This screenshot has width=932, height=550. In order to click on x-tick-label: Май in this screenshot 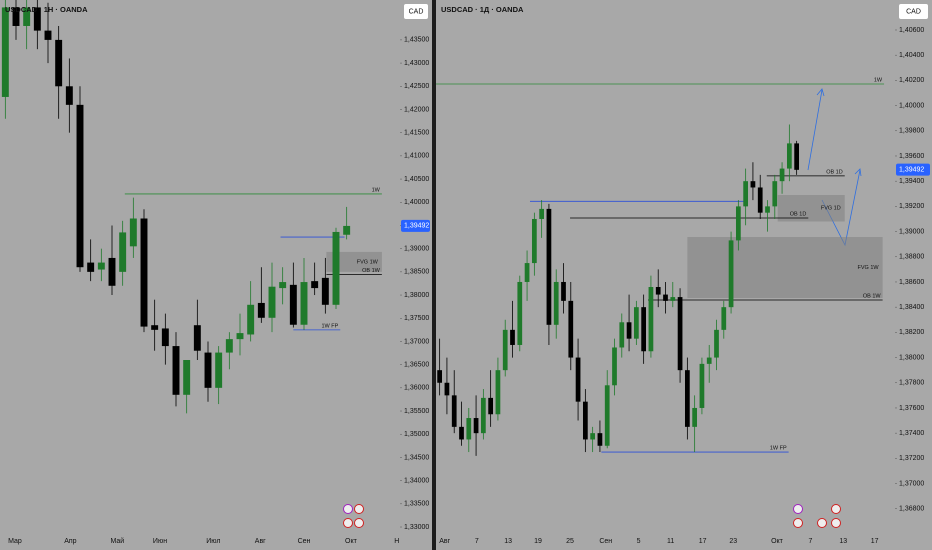, I will do `click(117, 541)`.